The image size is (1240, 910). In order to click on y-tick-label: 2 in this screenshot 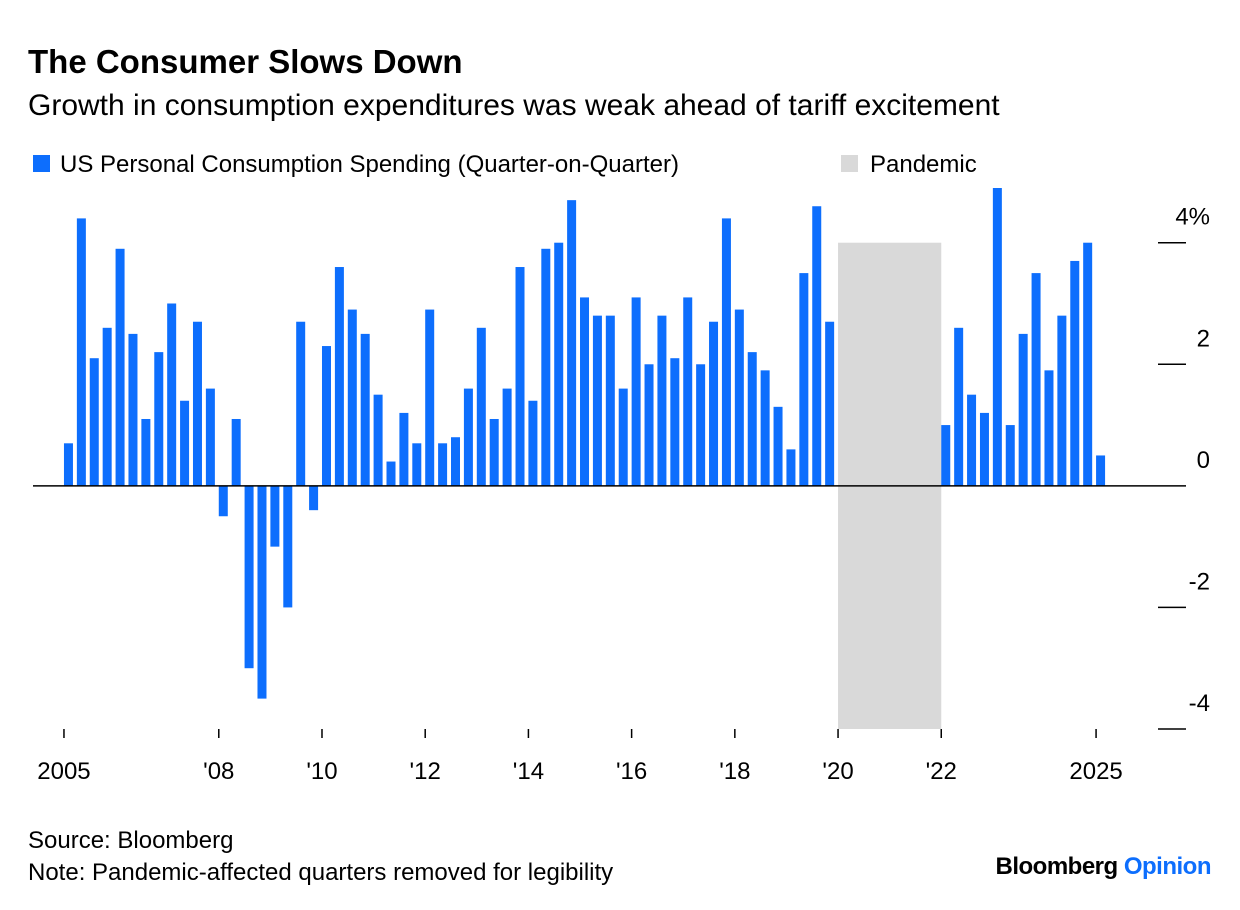, I will do `click(1203, 338)`.